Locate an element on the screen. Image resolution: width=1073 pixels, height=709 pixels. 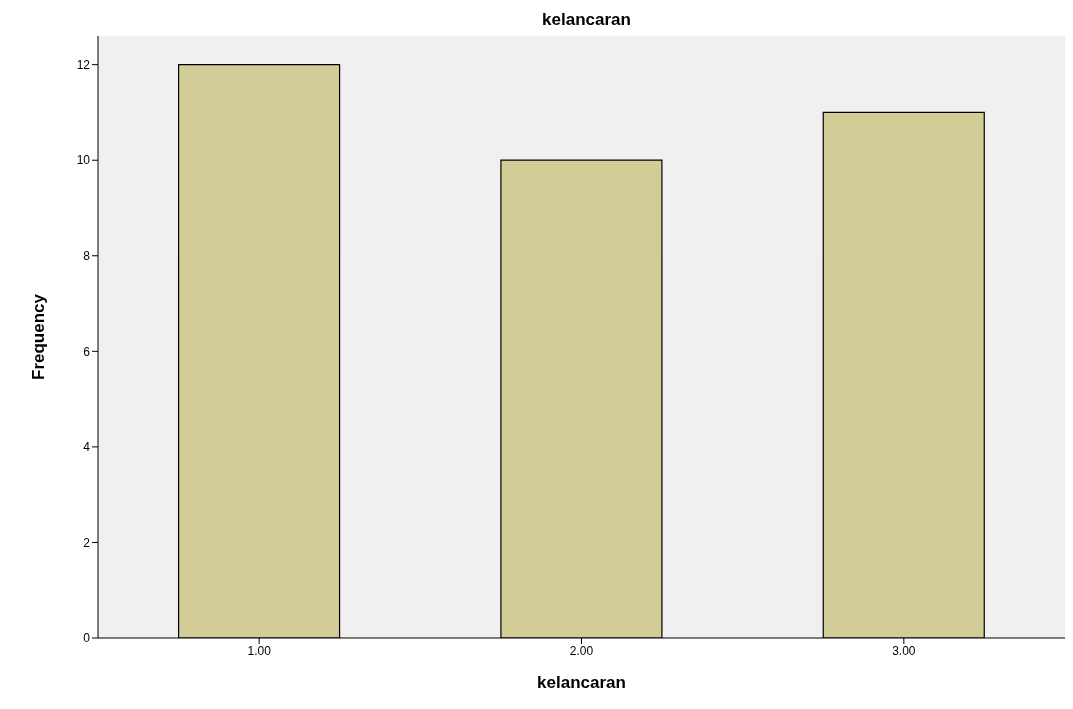
y-tick-label: 12 is located at coordinates (83, 64).